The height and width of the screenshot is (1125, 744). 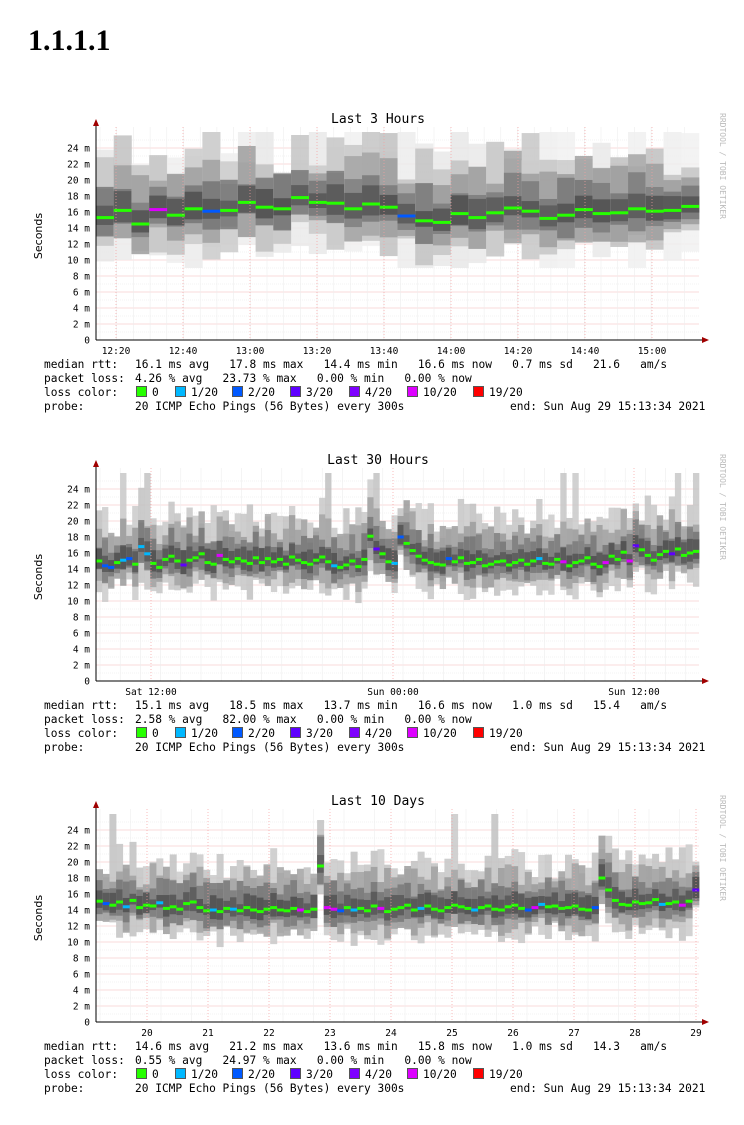 I want to click on y-tick-label: 4 m, so click(x=81, y=309).